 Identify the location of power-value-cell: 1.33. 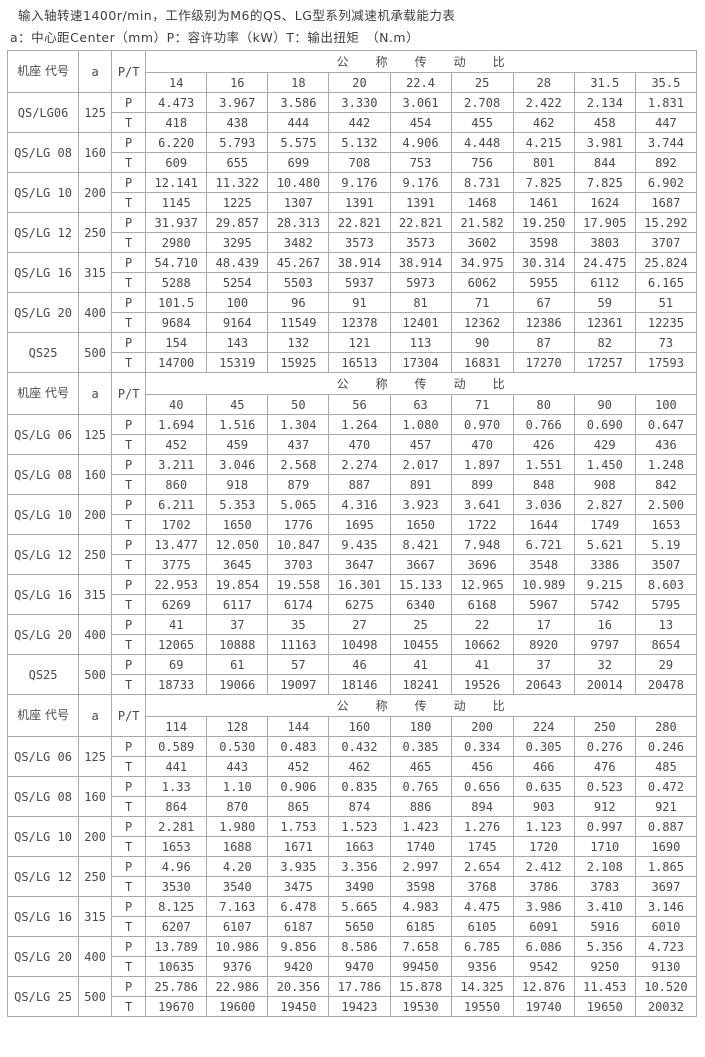
(176, 786).